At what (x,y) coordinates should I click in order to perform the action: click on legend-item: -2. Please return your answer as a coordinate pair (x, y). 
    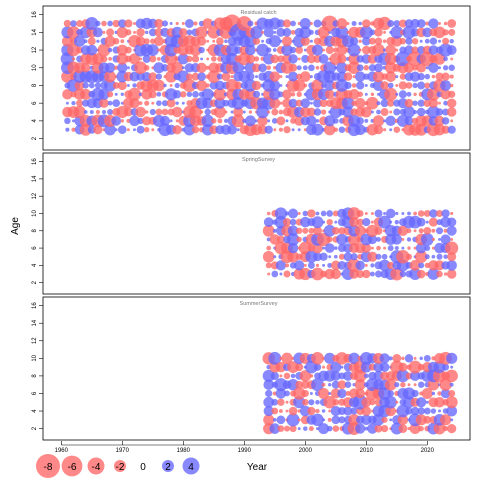
    Looking at the image, I should click on (120, 466).